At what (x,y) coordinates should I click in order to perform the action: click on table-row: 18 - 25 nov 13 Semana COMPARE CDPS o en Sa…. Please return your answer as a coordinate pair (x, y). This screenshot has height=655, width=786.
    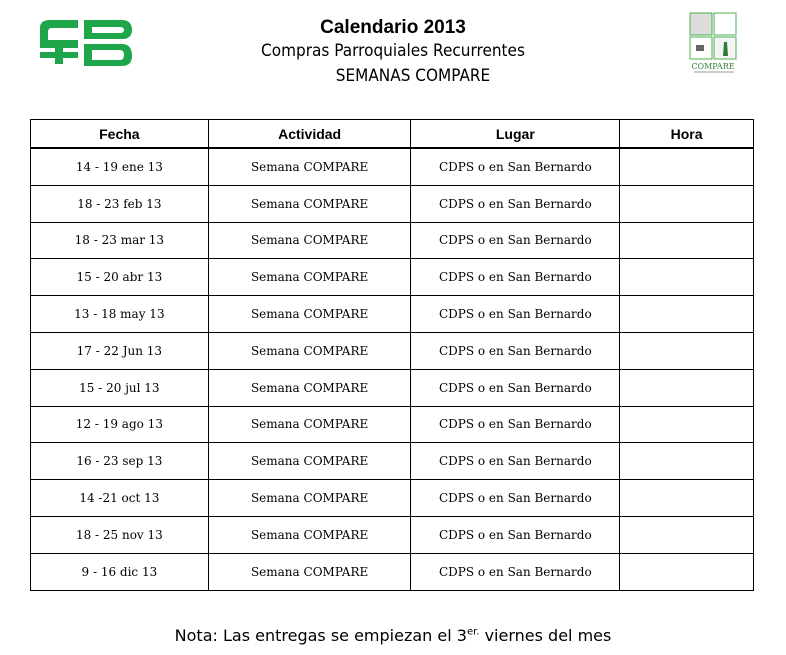
    Looking at the image, I should click on (392, 534).